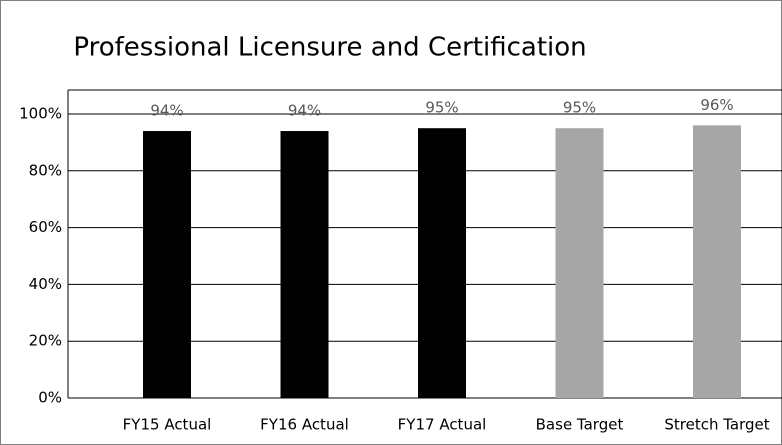 The image size is (782, 445). I want to click on y-tick-label: 40%, so click(45, 284).